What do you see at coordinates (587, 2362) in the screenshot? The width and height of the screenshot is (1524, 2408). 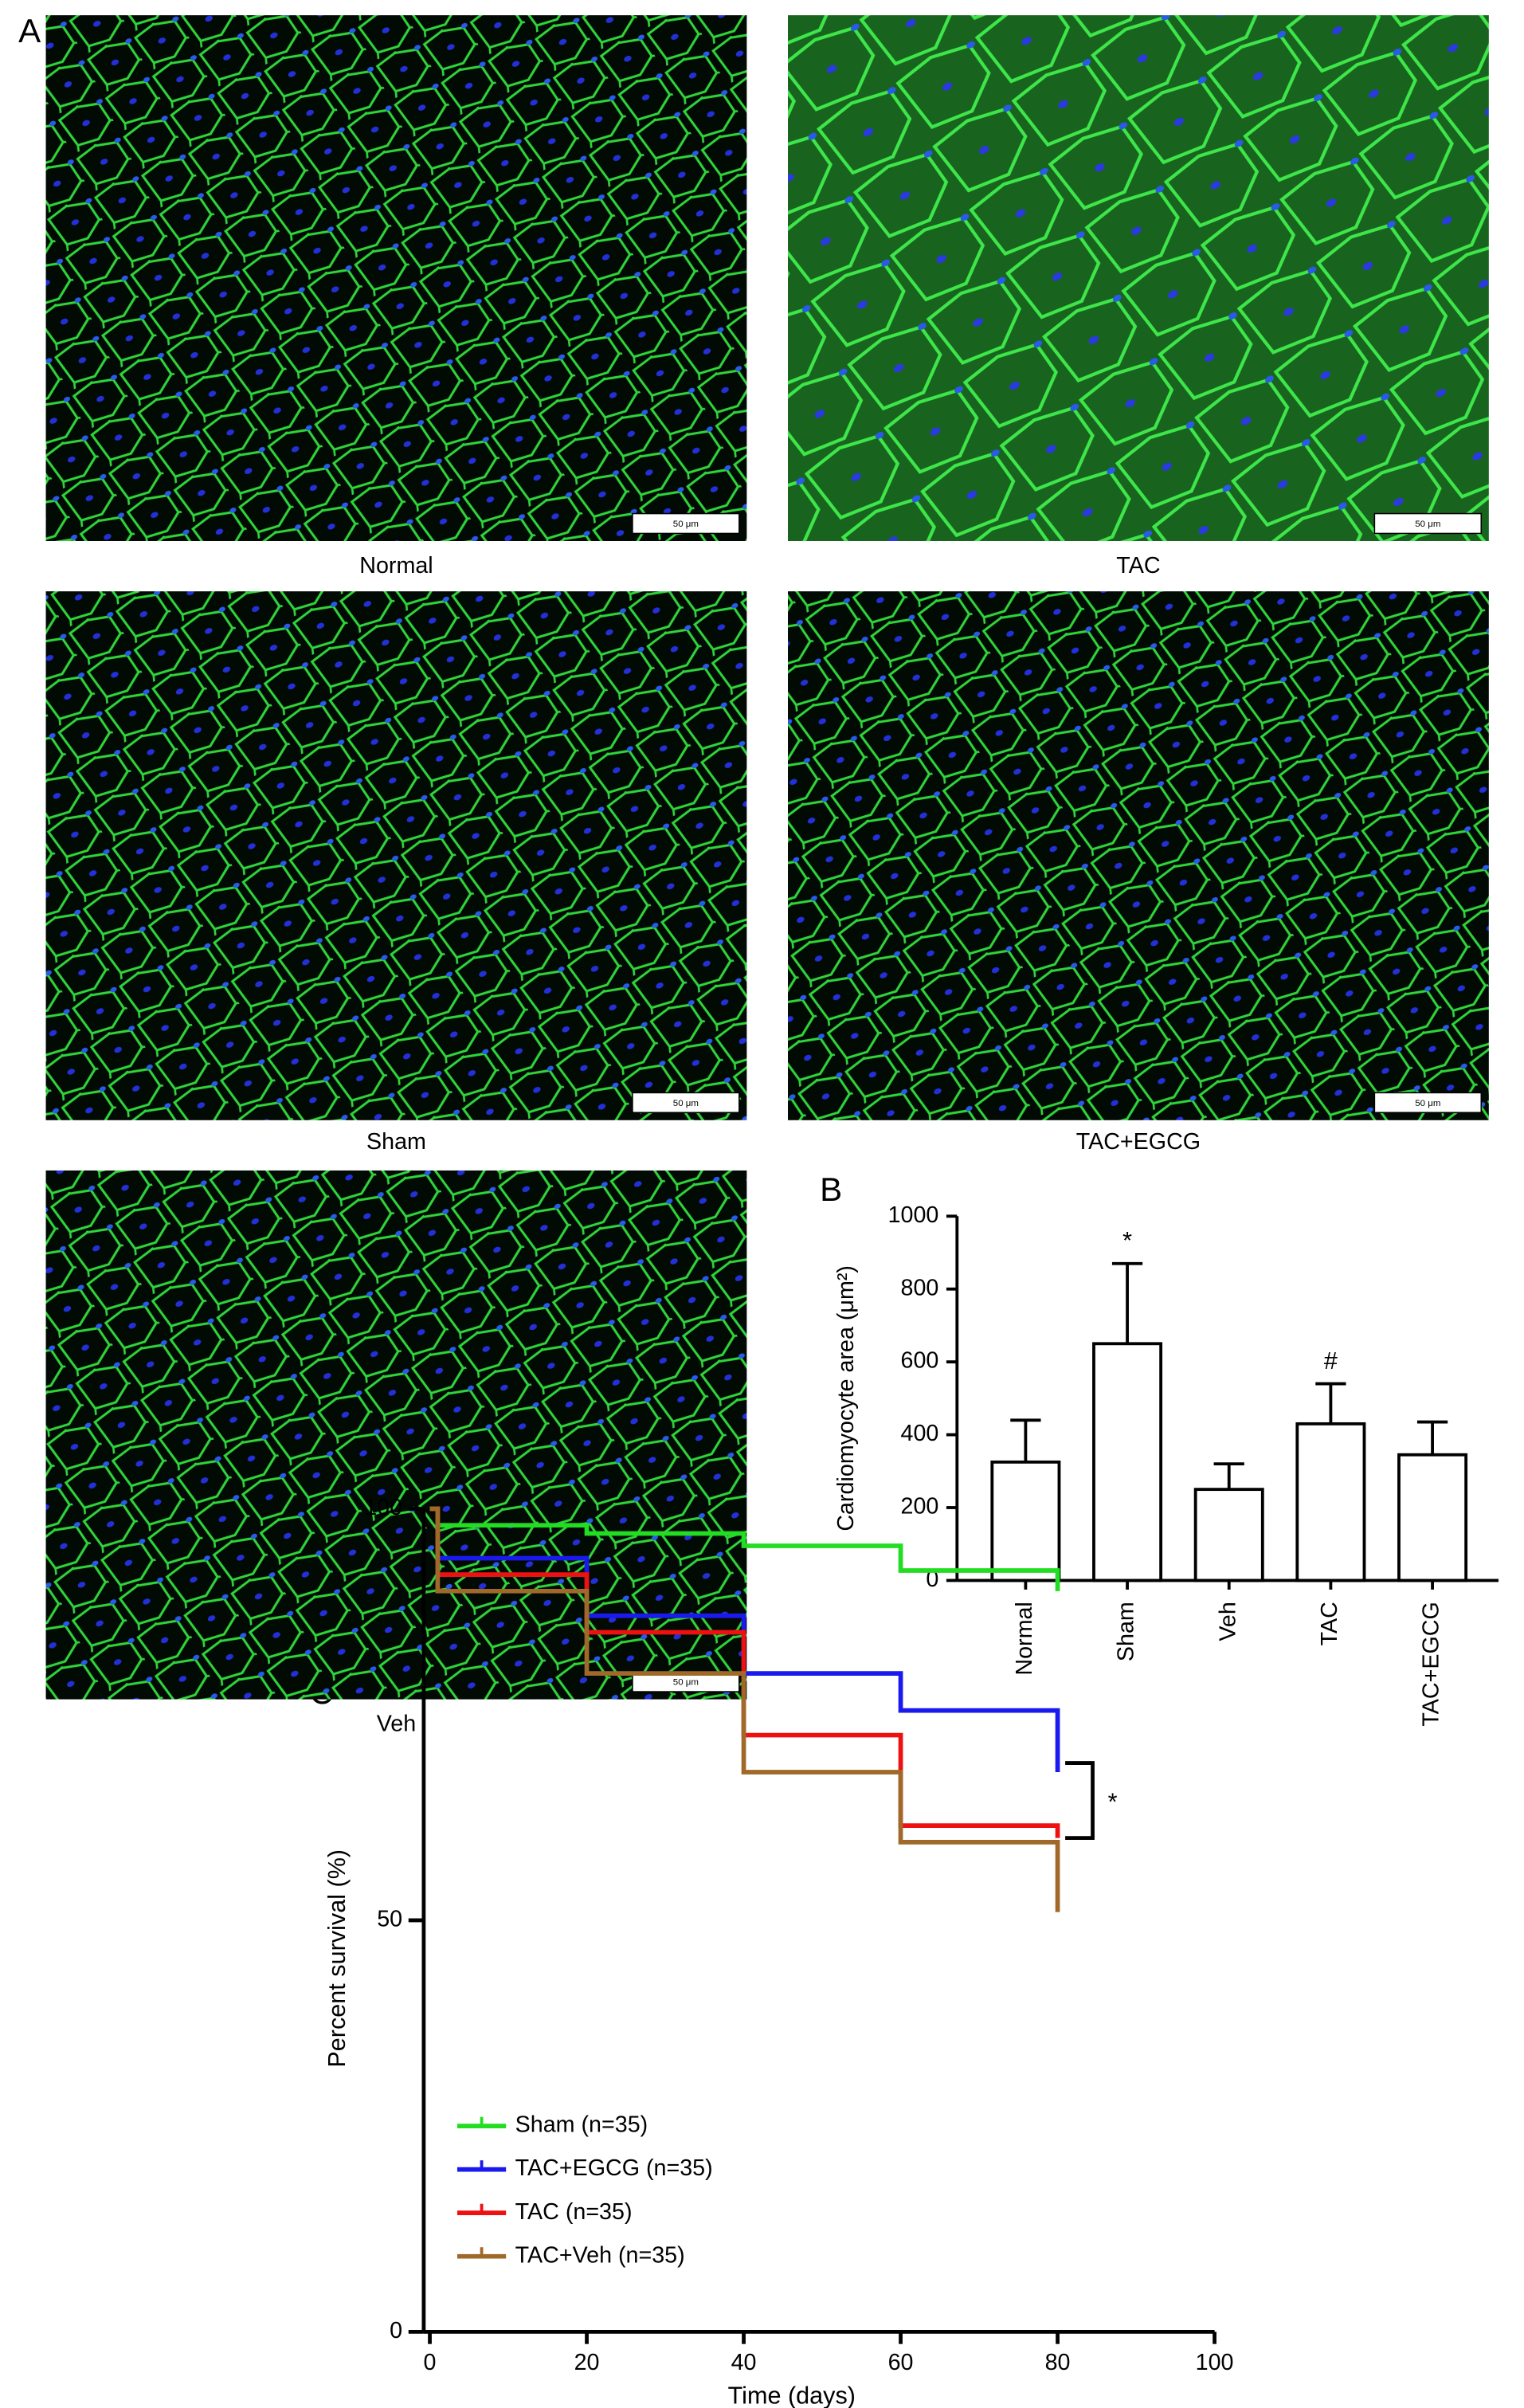 I see `x-tick-label: 20` at bounding box center [587, 2362].